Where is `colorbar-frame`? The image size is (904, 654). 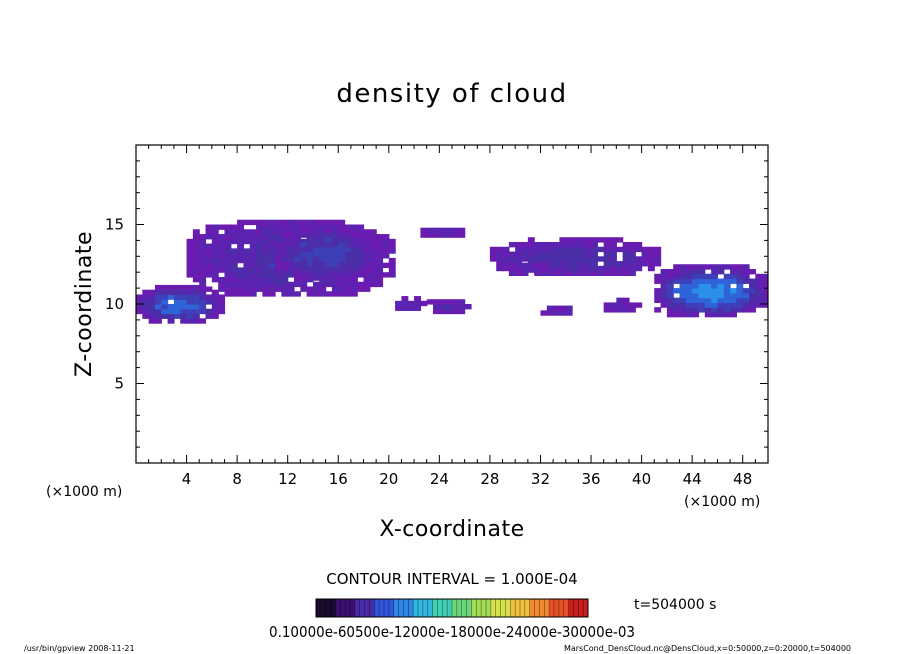
colorbar-frame is located at coordinates (452, 608).